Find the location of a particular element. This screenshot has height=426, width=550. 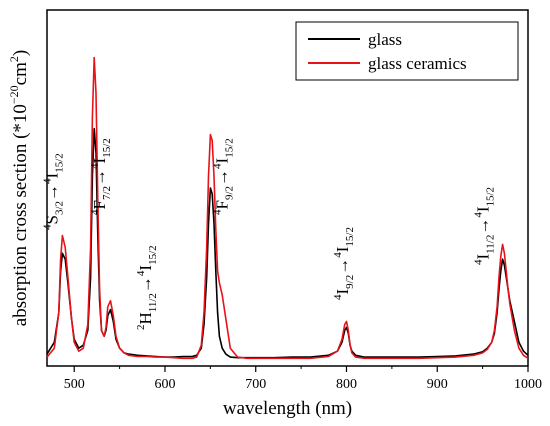

annotation-i112-arrow: → is located at coordinates (483, 226).